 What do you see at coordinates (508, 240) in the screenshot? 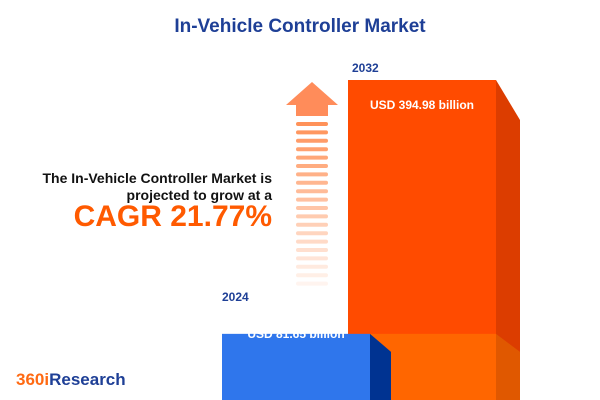
I see `bar-2032-side` at bounding box center [508, 240].